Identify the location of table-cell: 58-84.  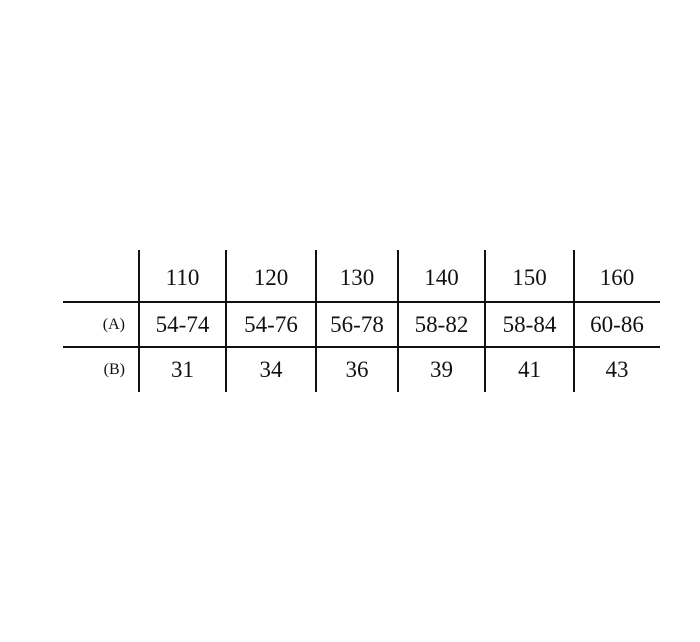
(529, 324).